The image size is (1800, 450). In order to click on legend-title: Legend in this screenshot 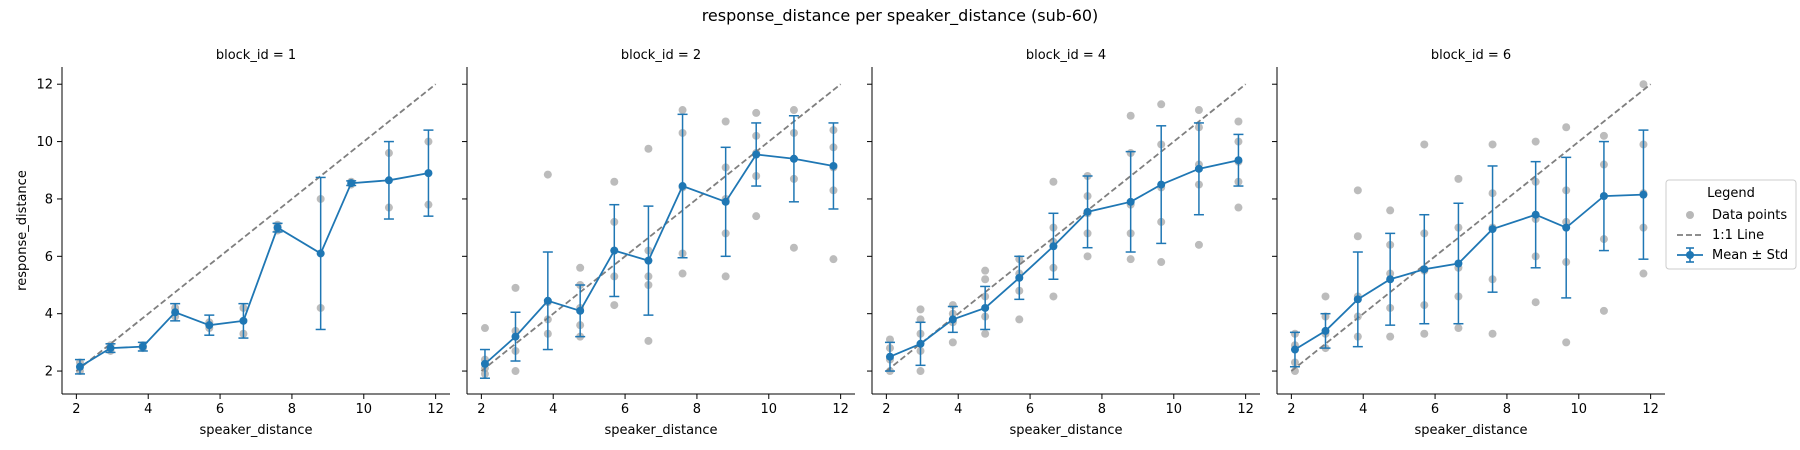, I will do `click(1731, 193)`.